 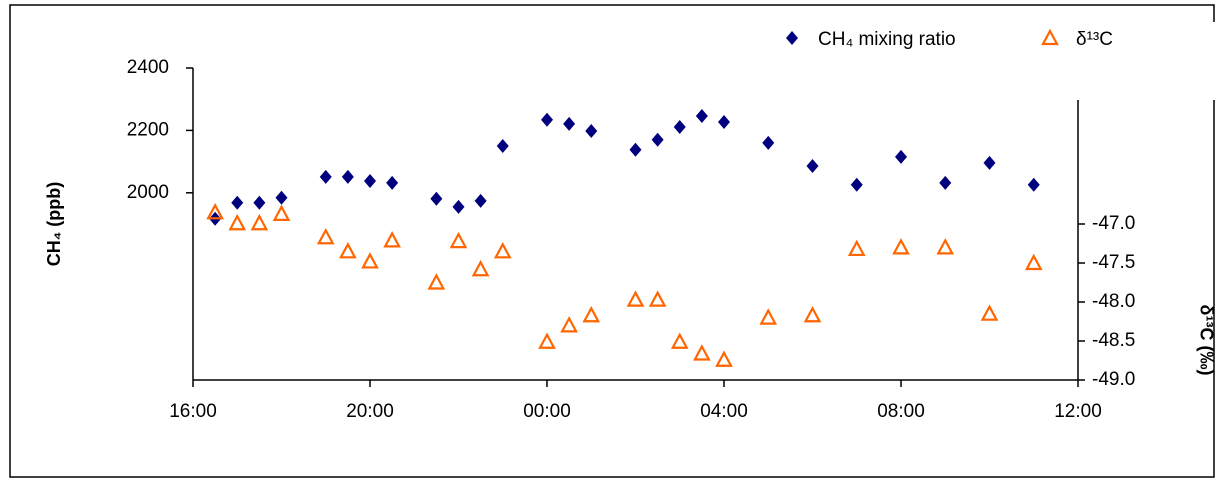 What do you see at coordinates (148, 67) in the screenshot?
I see `y-tick-label: 2400` at bounding box center [148, 67].